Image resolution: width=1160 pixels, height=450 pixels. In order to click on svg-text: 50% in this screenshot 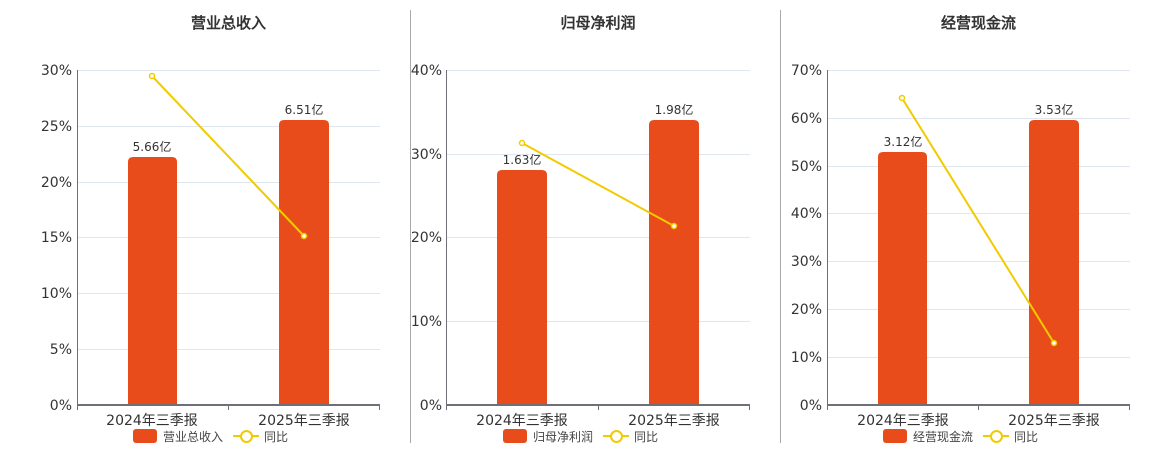, I will do `click(806, 167)`.